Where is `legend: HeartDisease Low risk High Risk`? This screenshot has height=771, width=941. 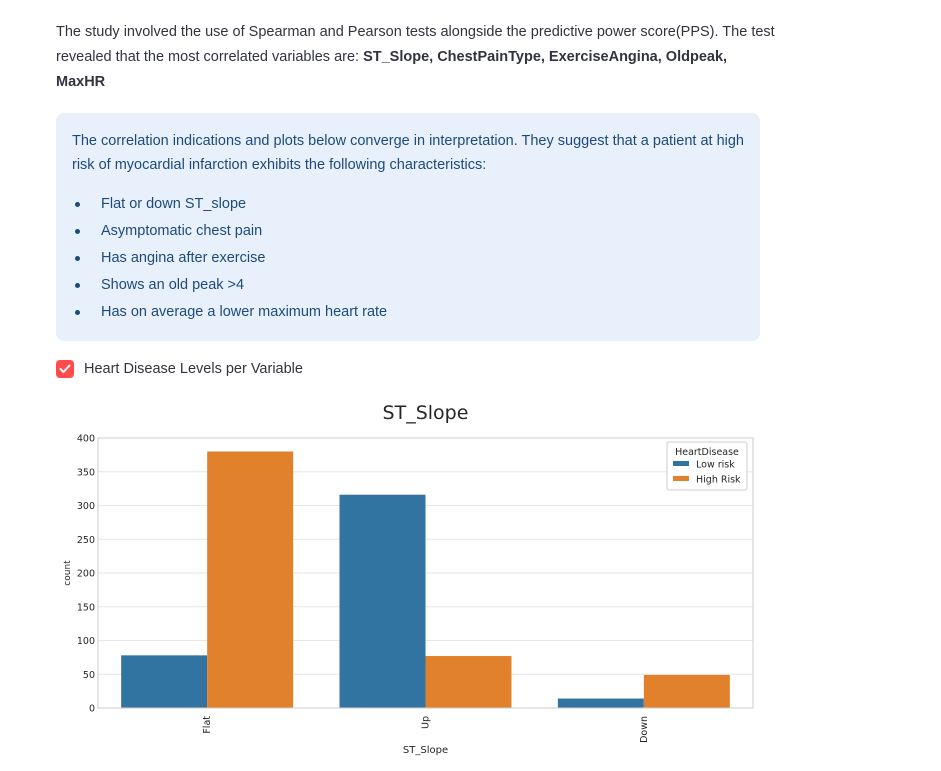
legend: HeartDisease Low risk High Risk is located at coordinates (707, 466).